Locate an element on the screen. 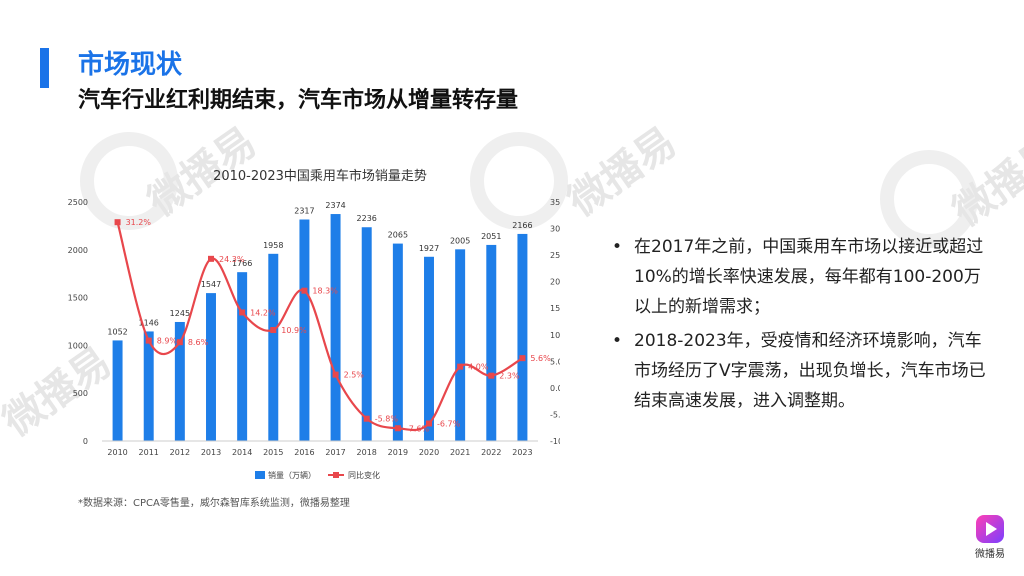 Image resolution: width=1024 pixels, height=576 pixels. bar-value-label: 2005 is located at coordinates (460, 240).